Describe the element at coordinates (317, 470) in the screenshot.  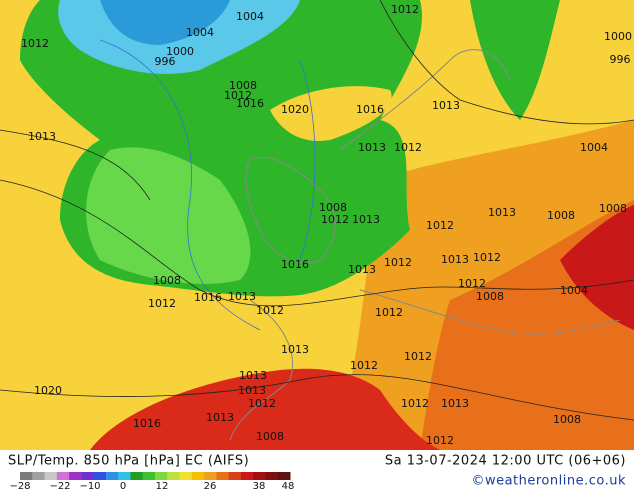
I see `footer` at that location.